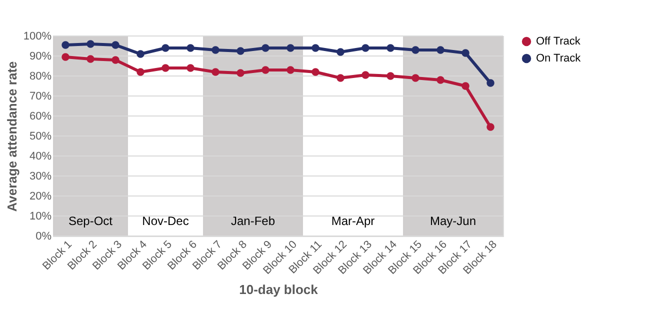 The width and height of the screenshot is (662, 333). I want to click on x-axis-title: 10-day block, so click(279, 290).